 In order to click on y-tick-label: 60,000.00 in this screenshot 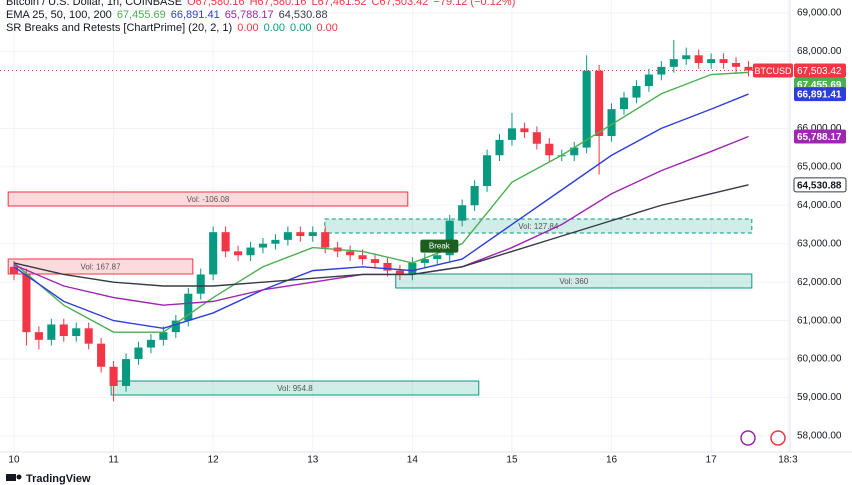, I will do `click(819, 359)`.